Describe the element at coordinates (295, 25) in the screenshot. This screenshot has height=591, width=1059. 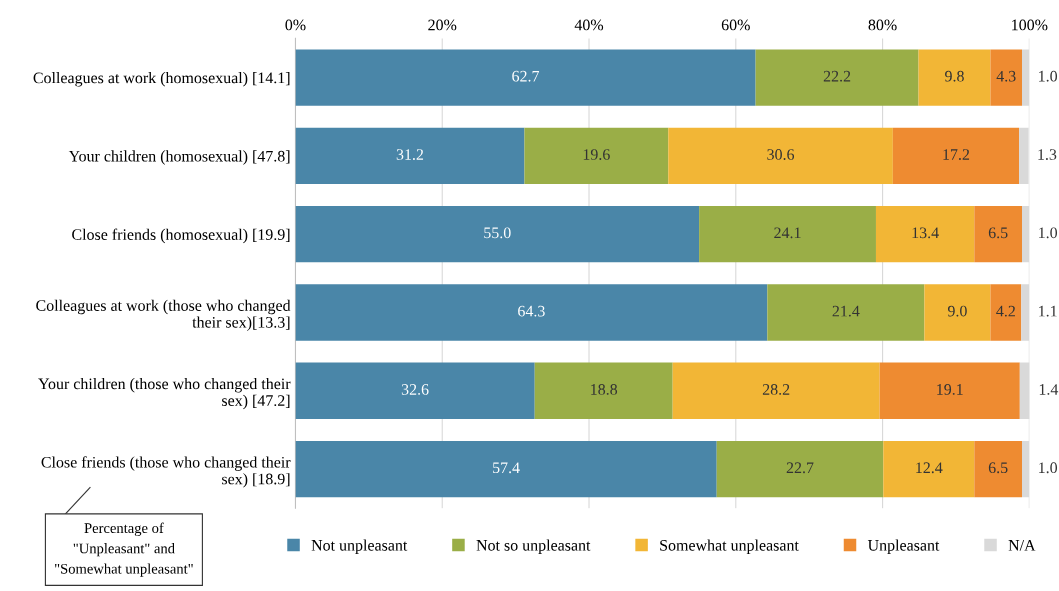
I see `x-tick-label: 0%` at that location.